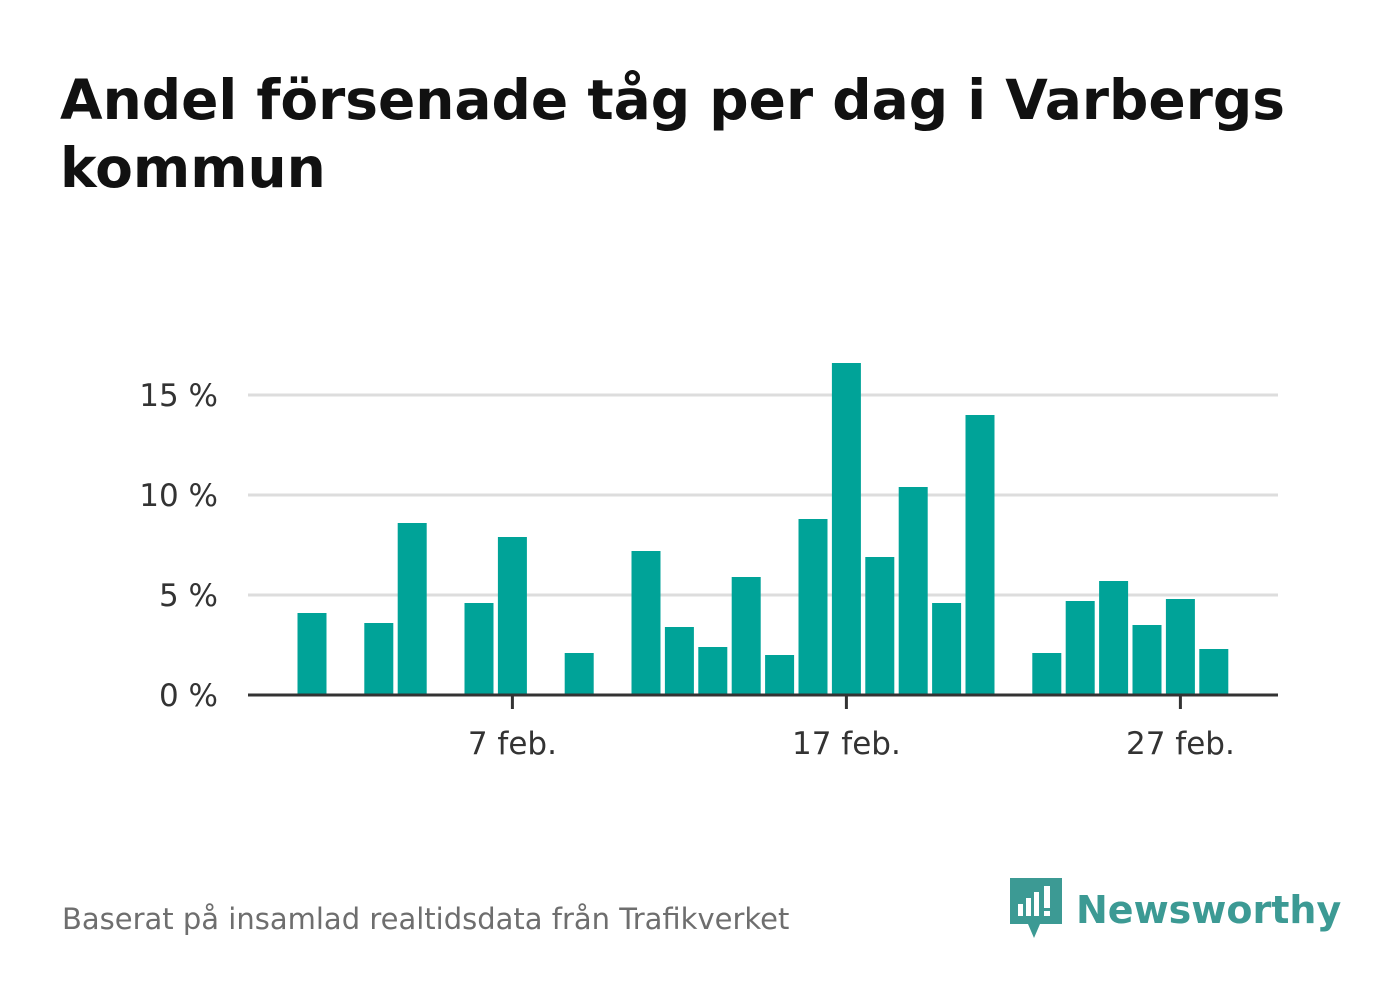 This screenshot has width=1382, height=999. Describe the element at coordinates (188, 696) in the screenshot. I see `y-tick-label: 0 %` at that location.